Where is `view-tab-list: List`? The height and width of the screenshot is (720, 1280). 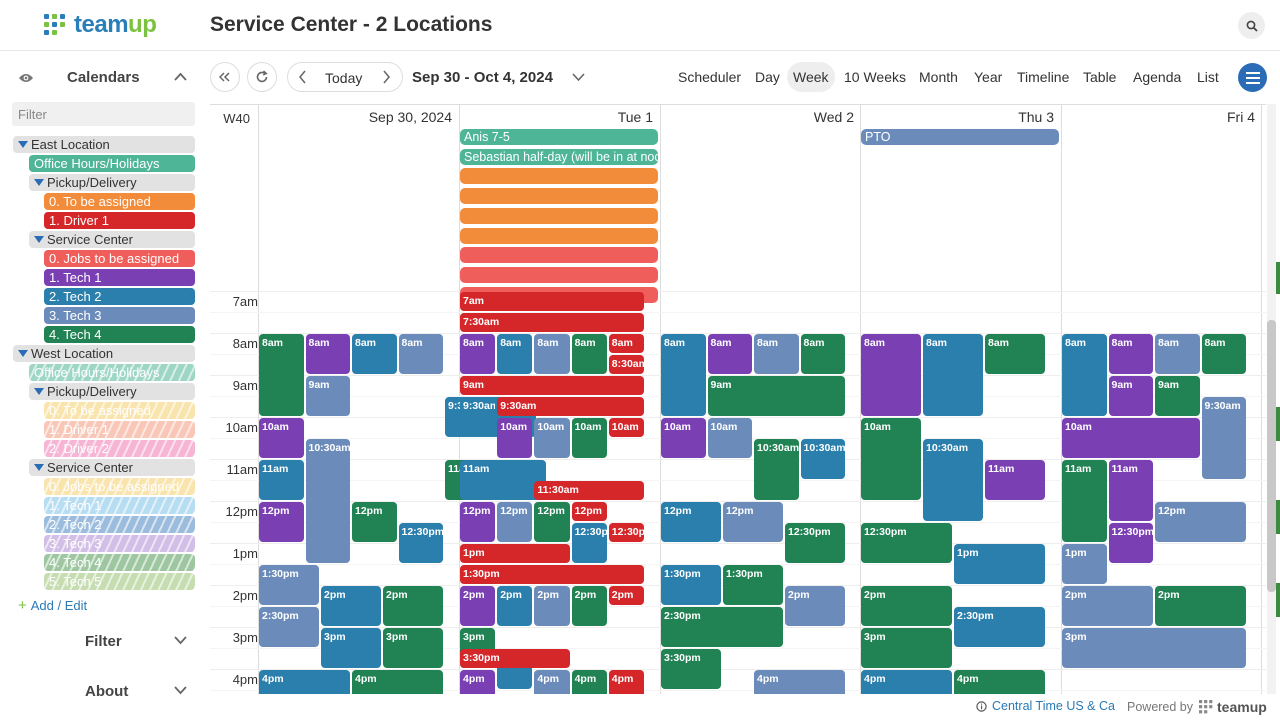 view-tab-list: List is located at coordinates (1208, 77).